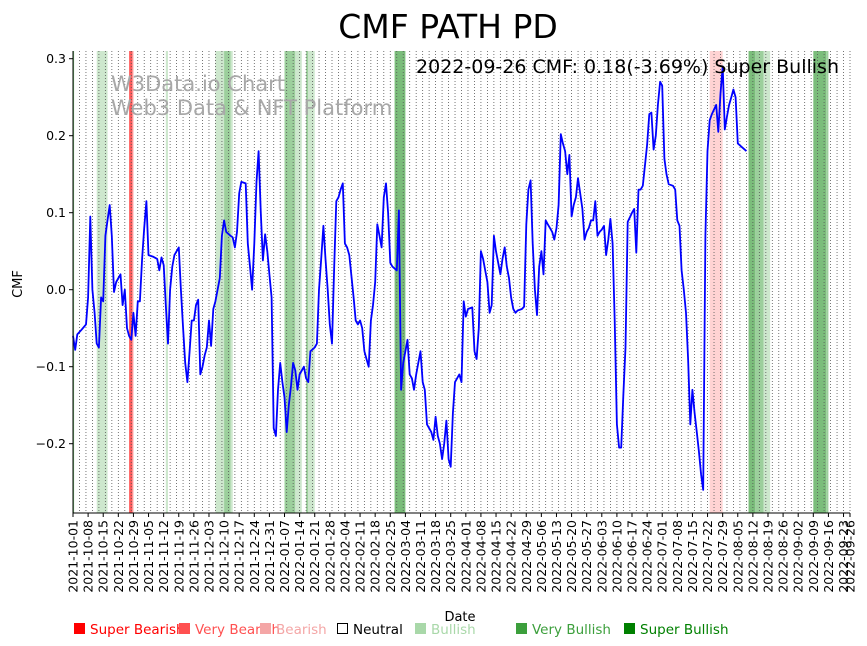  I want to click on x-tick-label-24: 2022-03-18, so click(435, 556).